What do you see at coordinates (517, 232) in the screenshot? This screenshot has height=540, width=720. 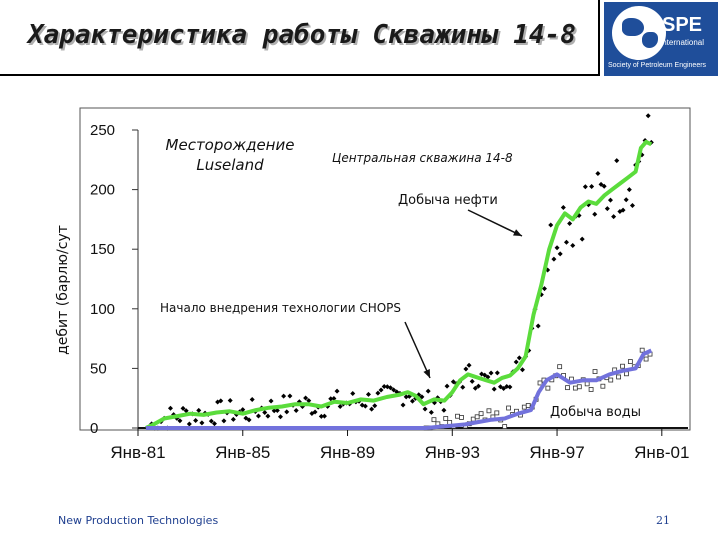 I see `arrow-head` at bounding box center [517, 232].